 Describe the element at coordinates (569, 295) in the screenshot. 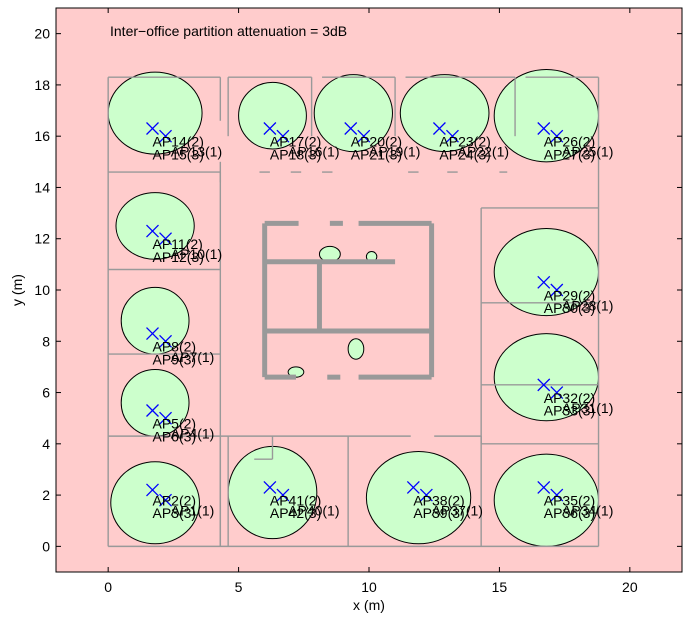

I see `ap-label: AP29(2)` at that location.